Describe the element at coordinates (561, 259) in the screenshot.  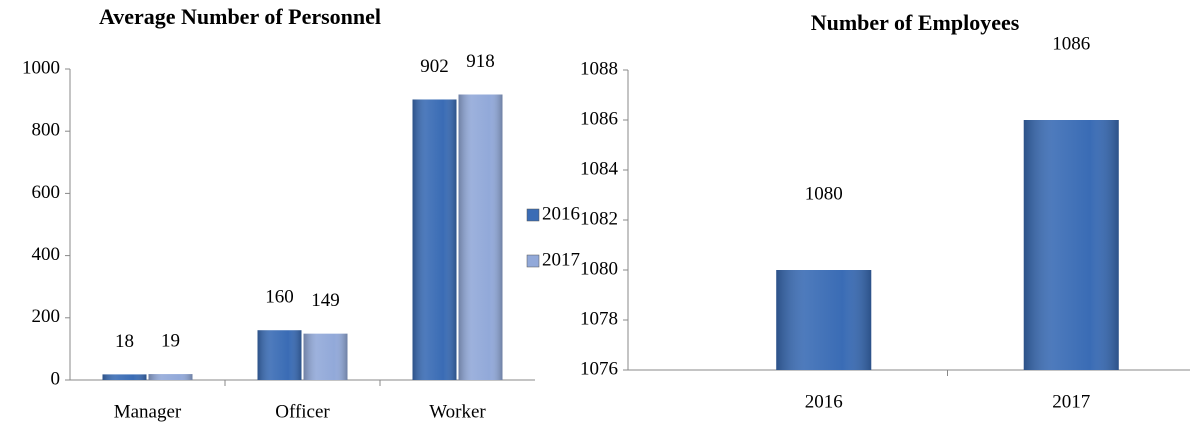
I see `legend-label: 2017` at that location.